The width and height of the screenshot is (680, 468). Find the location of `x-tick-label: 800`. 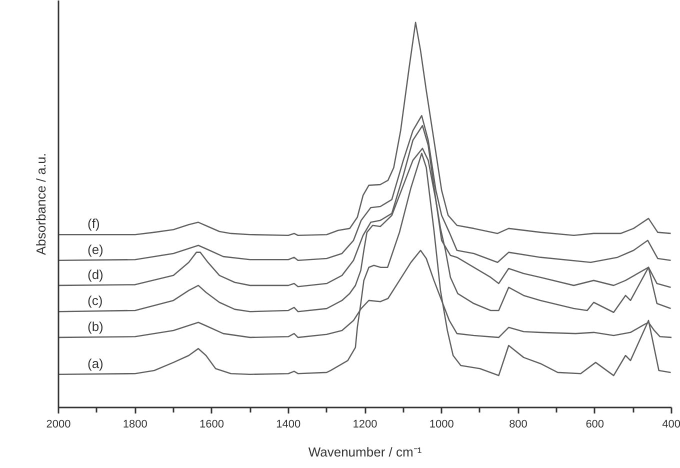

x-tick-label: 800 is located at coordinates (518, 424).